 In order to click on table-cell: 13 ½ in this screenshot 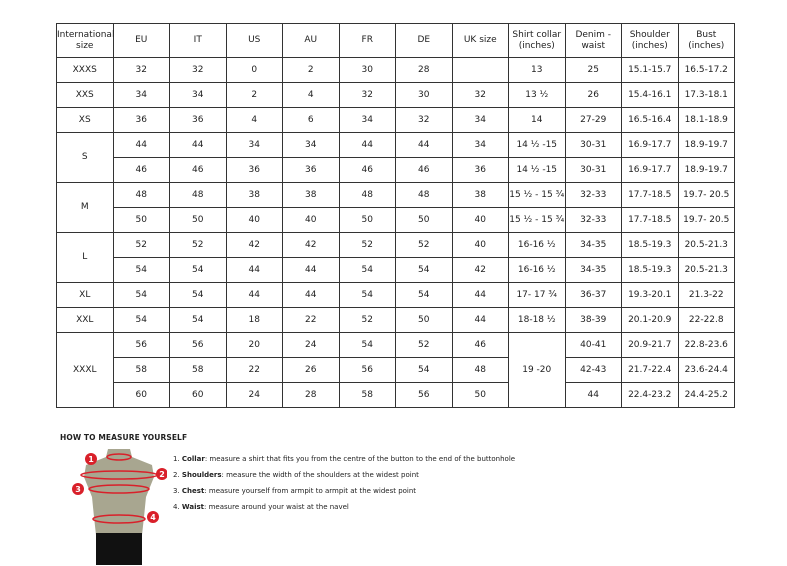, I will do `click(537, 95)`.